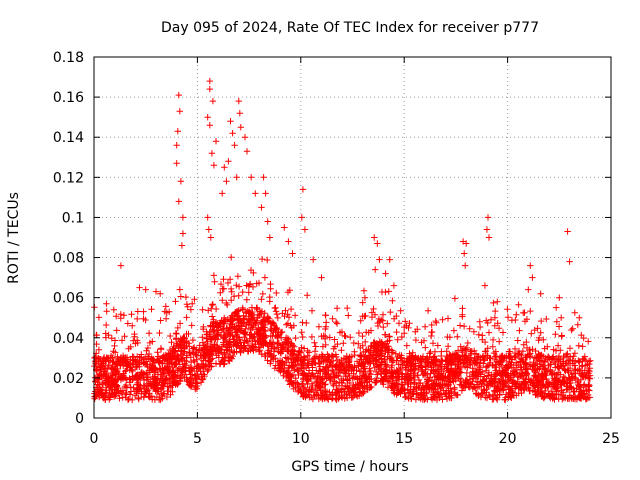 The image size is (640, 480). What do you see at coordinates (355, 439) in the screenshot?
I see `x-tick-labels: 0 5 10 15 20 25` at bounding box center [355, 439].